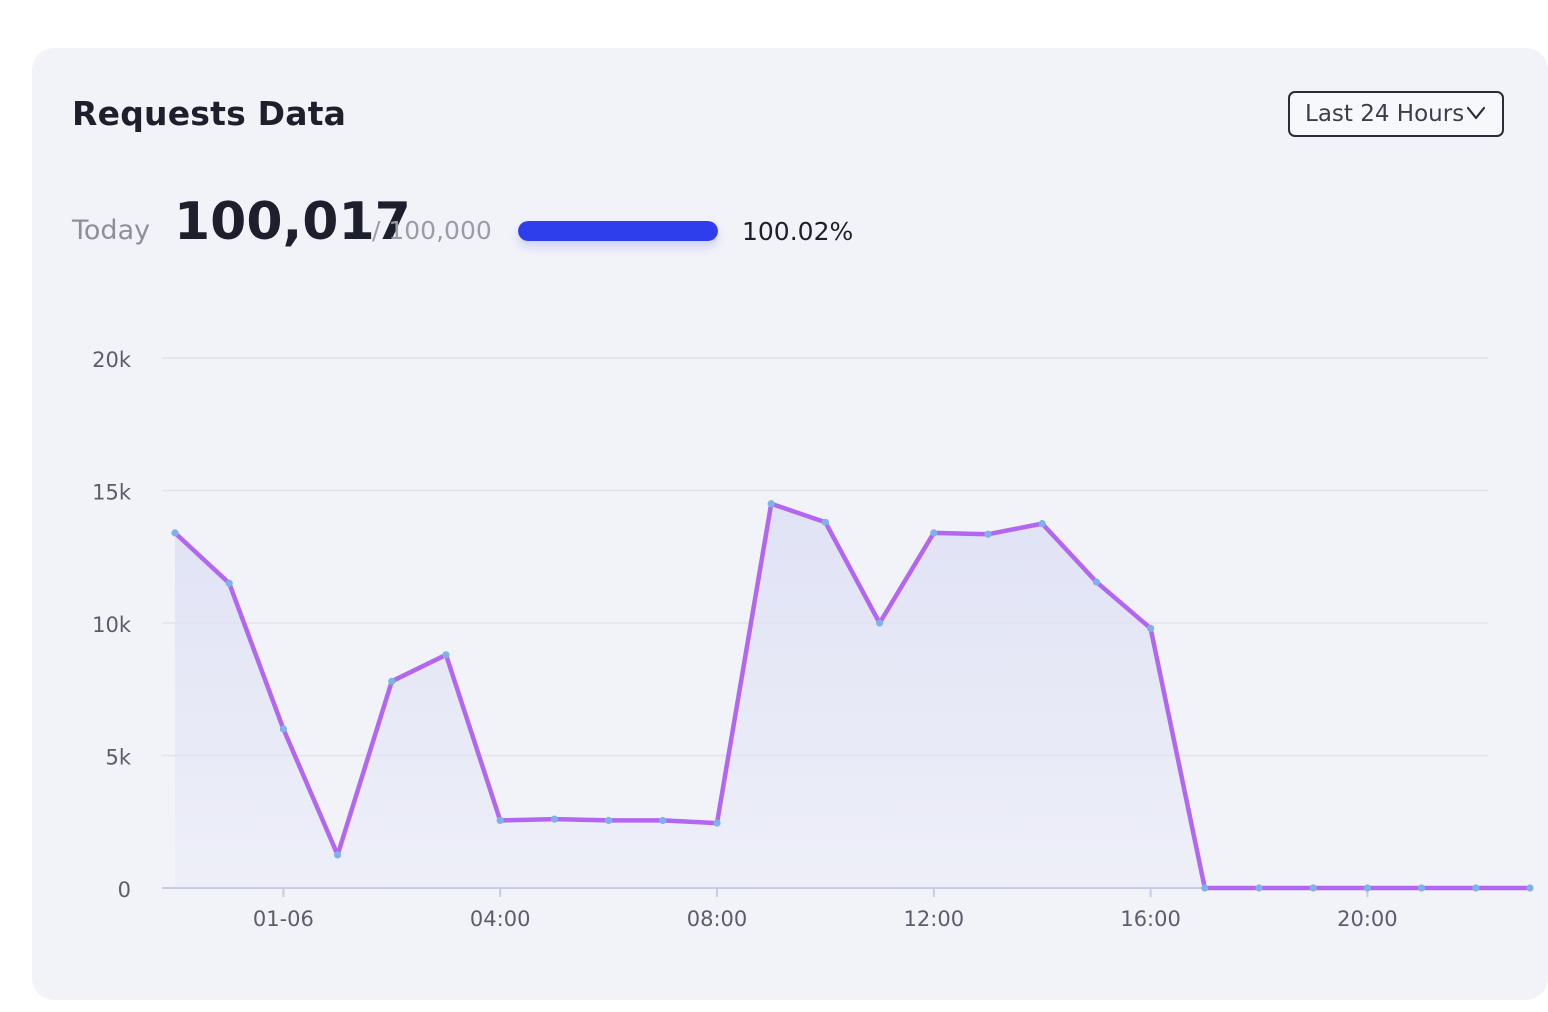  I want to click on today-request-count: 100,017, so click(292, 222).